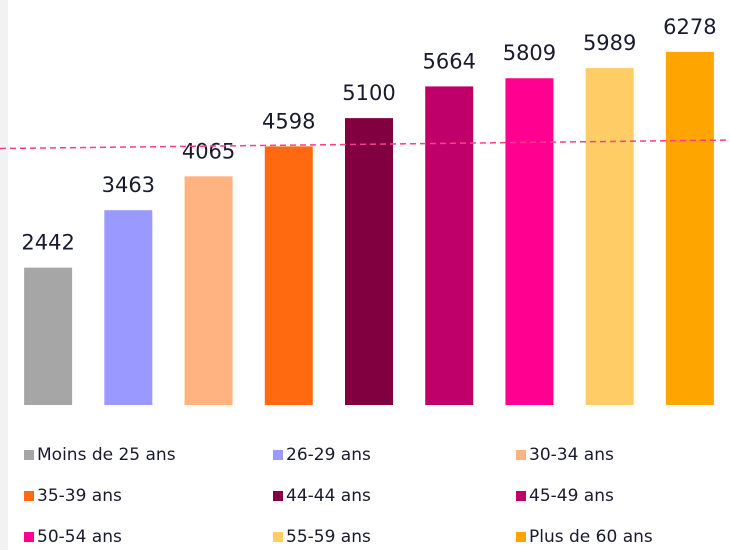 The width and height of the screenshot is (730, 550). I want to click on legend-label: 30-34 ans, so click(571, 455).